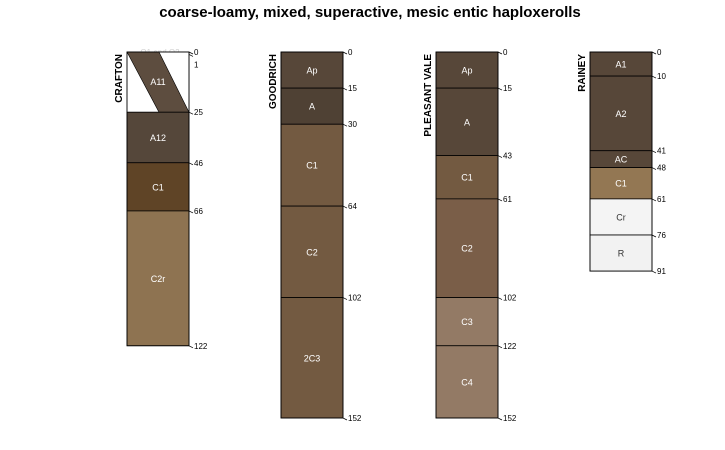 The width and height of the screenshot is (725, 450). I want to click on profile-name: PLEASANT VALE, so click(428, 95).